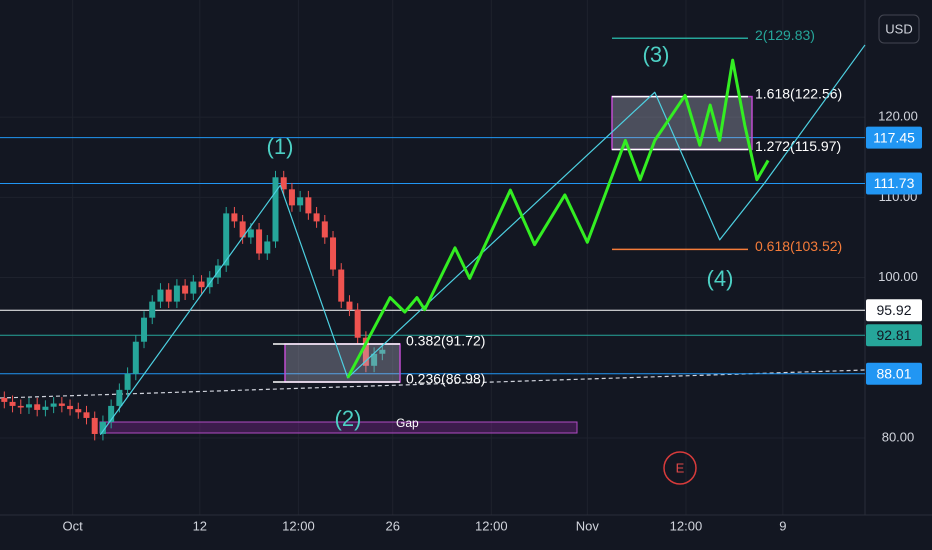  I want to click on x-tick-label: Oct, so click(73, 525).